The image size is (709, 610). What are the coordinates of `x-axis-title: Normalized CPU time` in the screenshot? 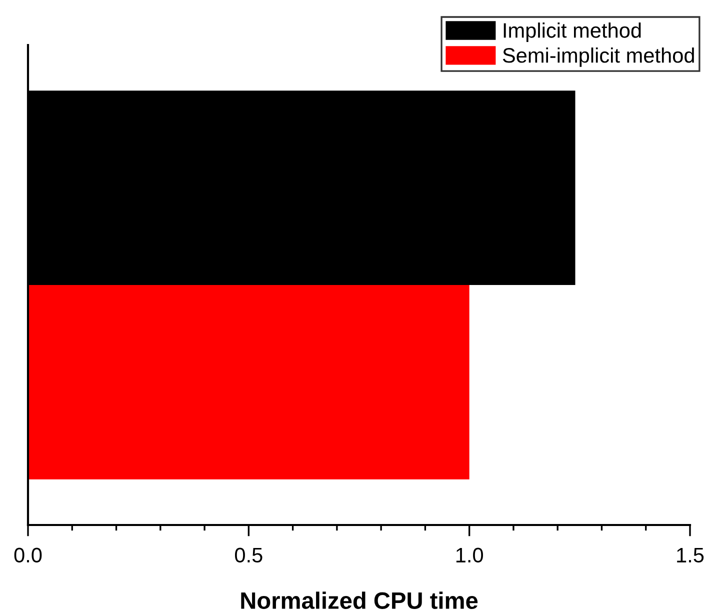 It's located at (359, 600).